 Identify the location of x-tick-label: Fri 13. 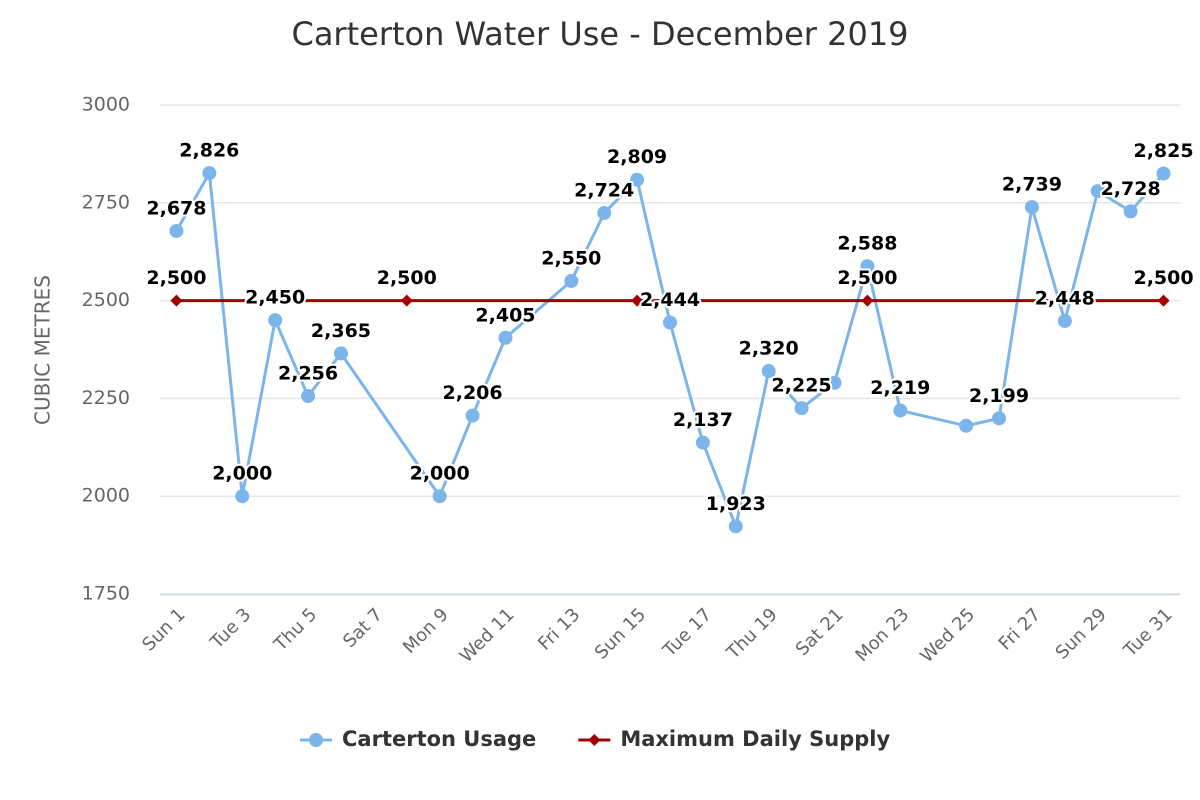
(559, 629).